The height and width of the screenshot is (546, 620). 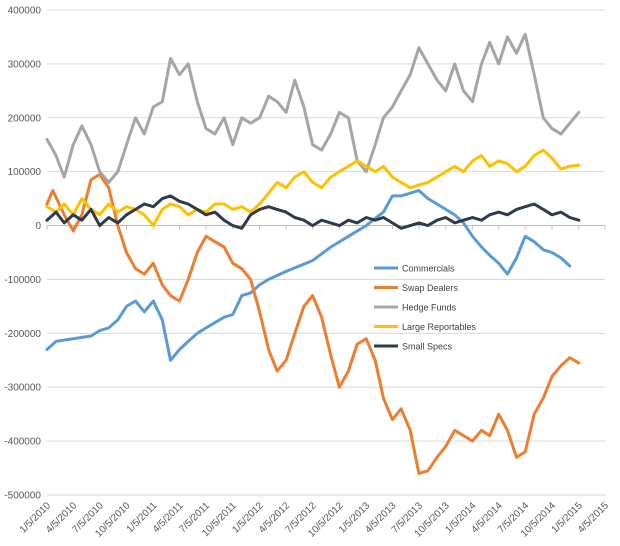 What do you see at coordinates (326, 227) in the screenshot?
I see `x-axis` at bounding box center [326, 227].